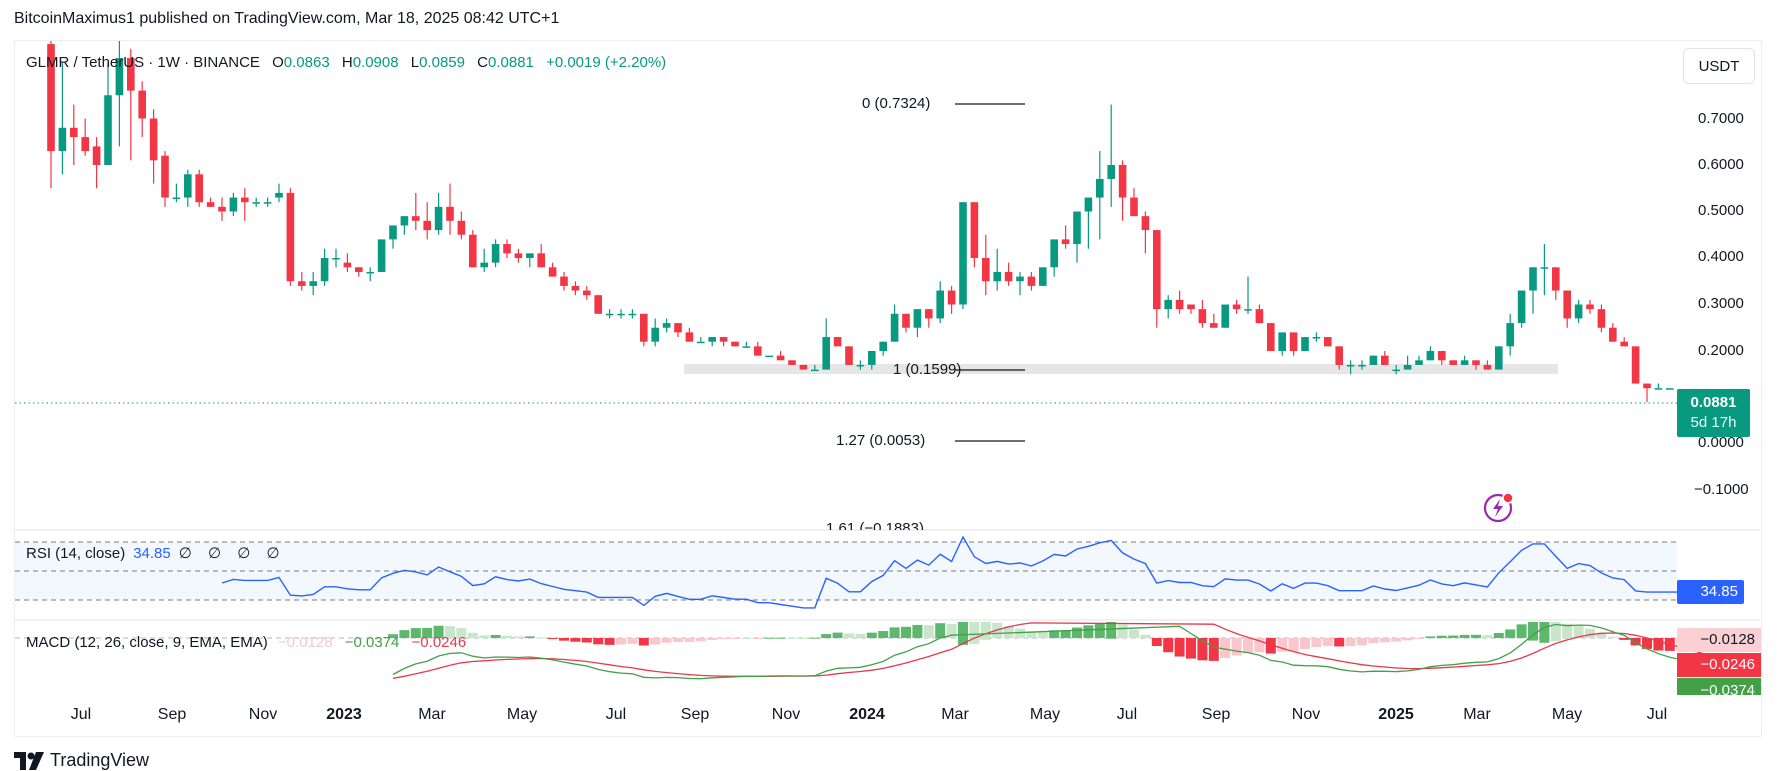 The width and height of the screenshot is (1782, 771). Describe the element at coordinates (76, 553) in the screenshot. I see `rsi-title: RSI (14, close)` at that location.